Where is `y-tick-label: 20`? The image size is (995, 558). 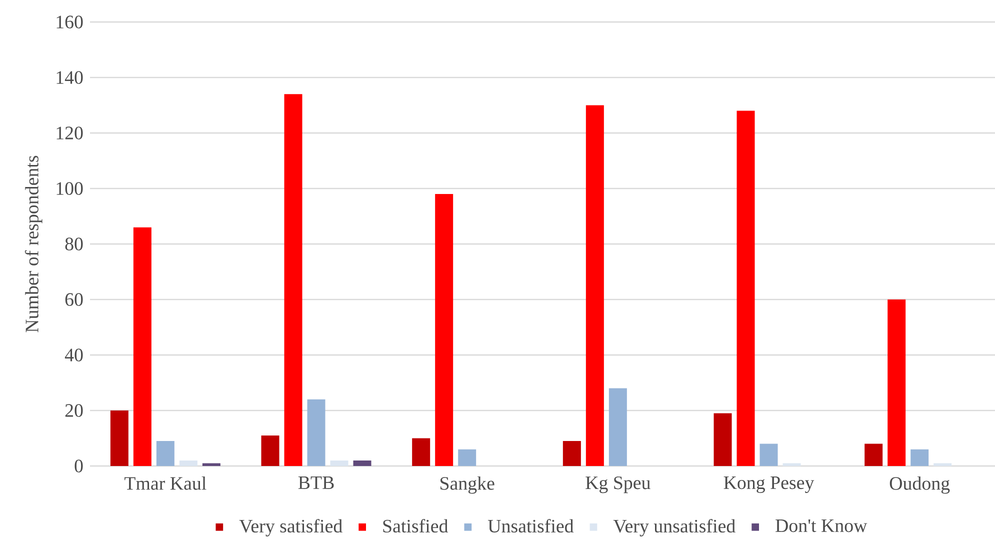
y-tick-label: 20 is located at coordinates (74, 410).